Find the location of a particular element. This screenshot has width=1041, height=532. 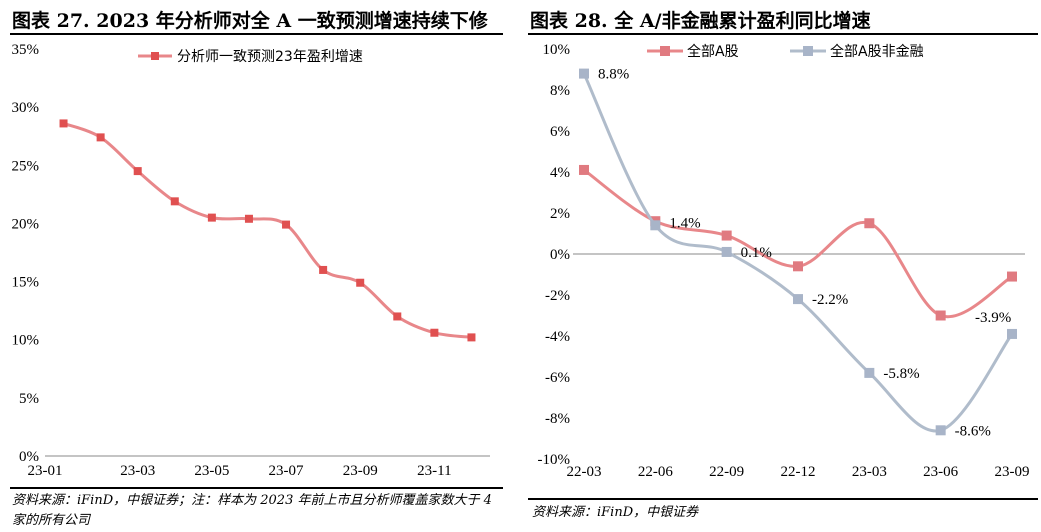

y-tick-label: 25% is located at coordinates (26, 166).